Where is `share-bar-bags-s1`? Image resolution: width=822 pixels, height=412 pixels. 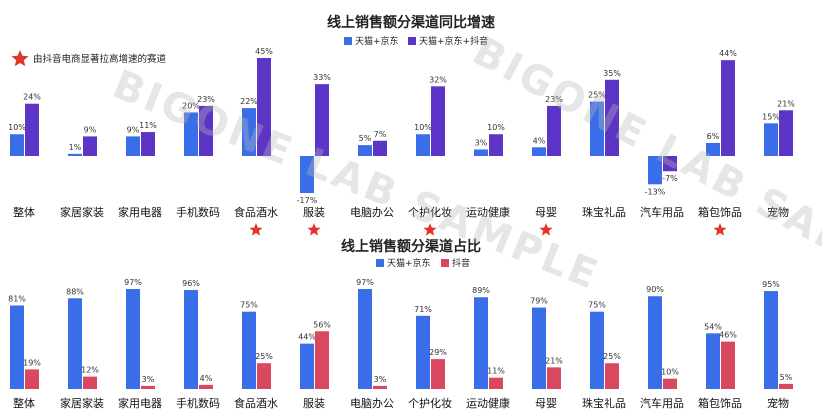 share-bar-bags-s1 is located at coordinates (713, 361).